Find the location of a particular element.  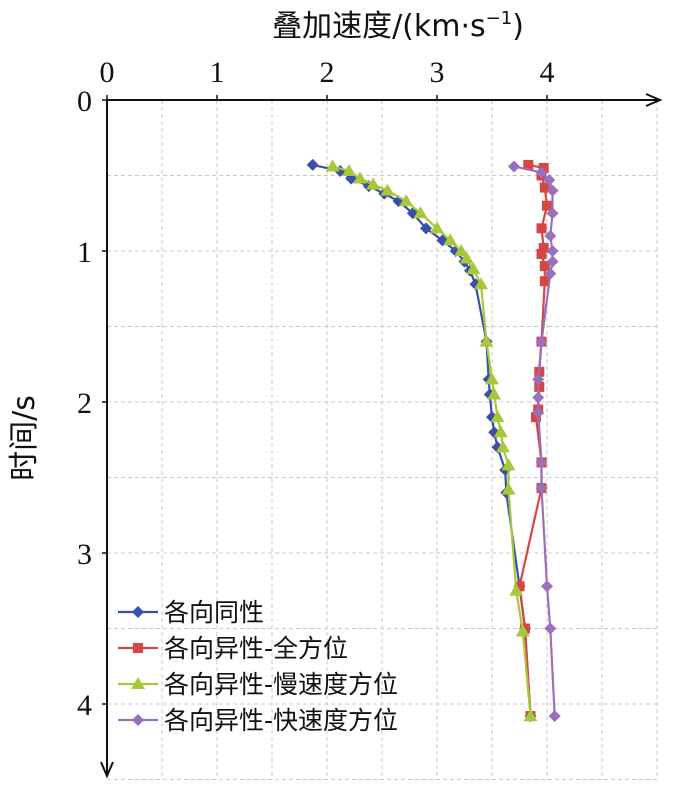

y-axis-arrow is located at coordinates (107, 770).